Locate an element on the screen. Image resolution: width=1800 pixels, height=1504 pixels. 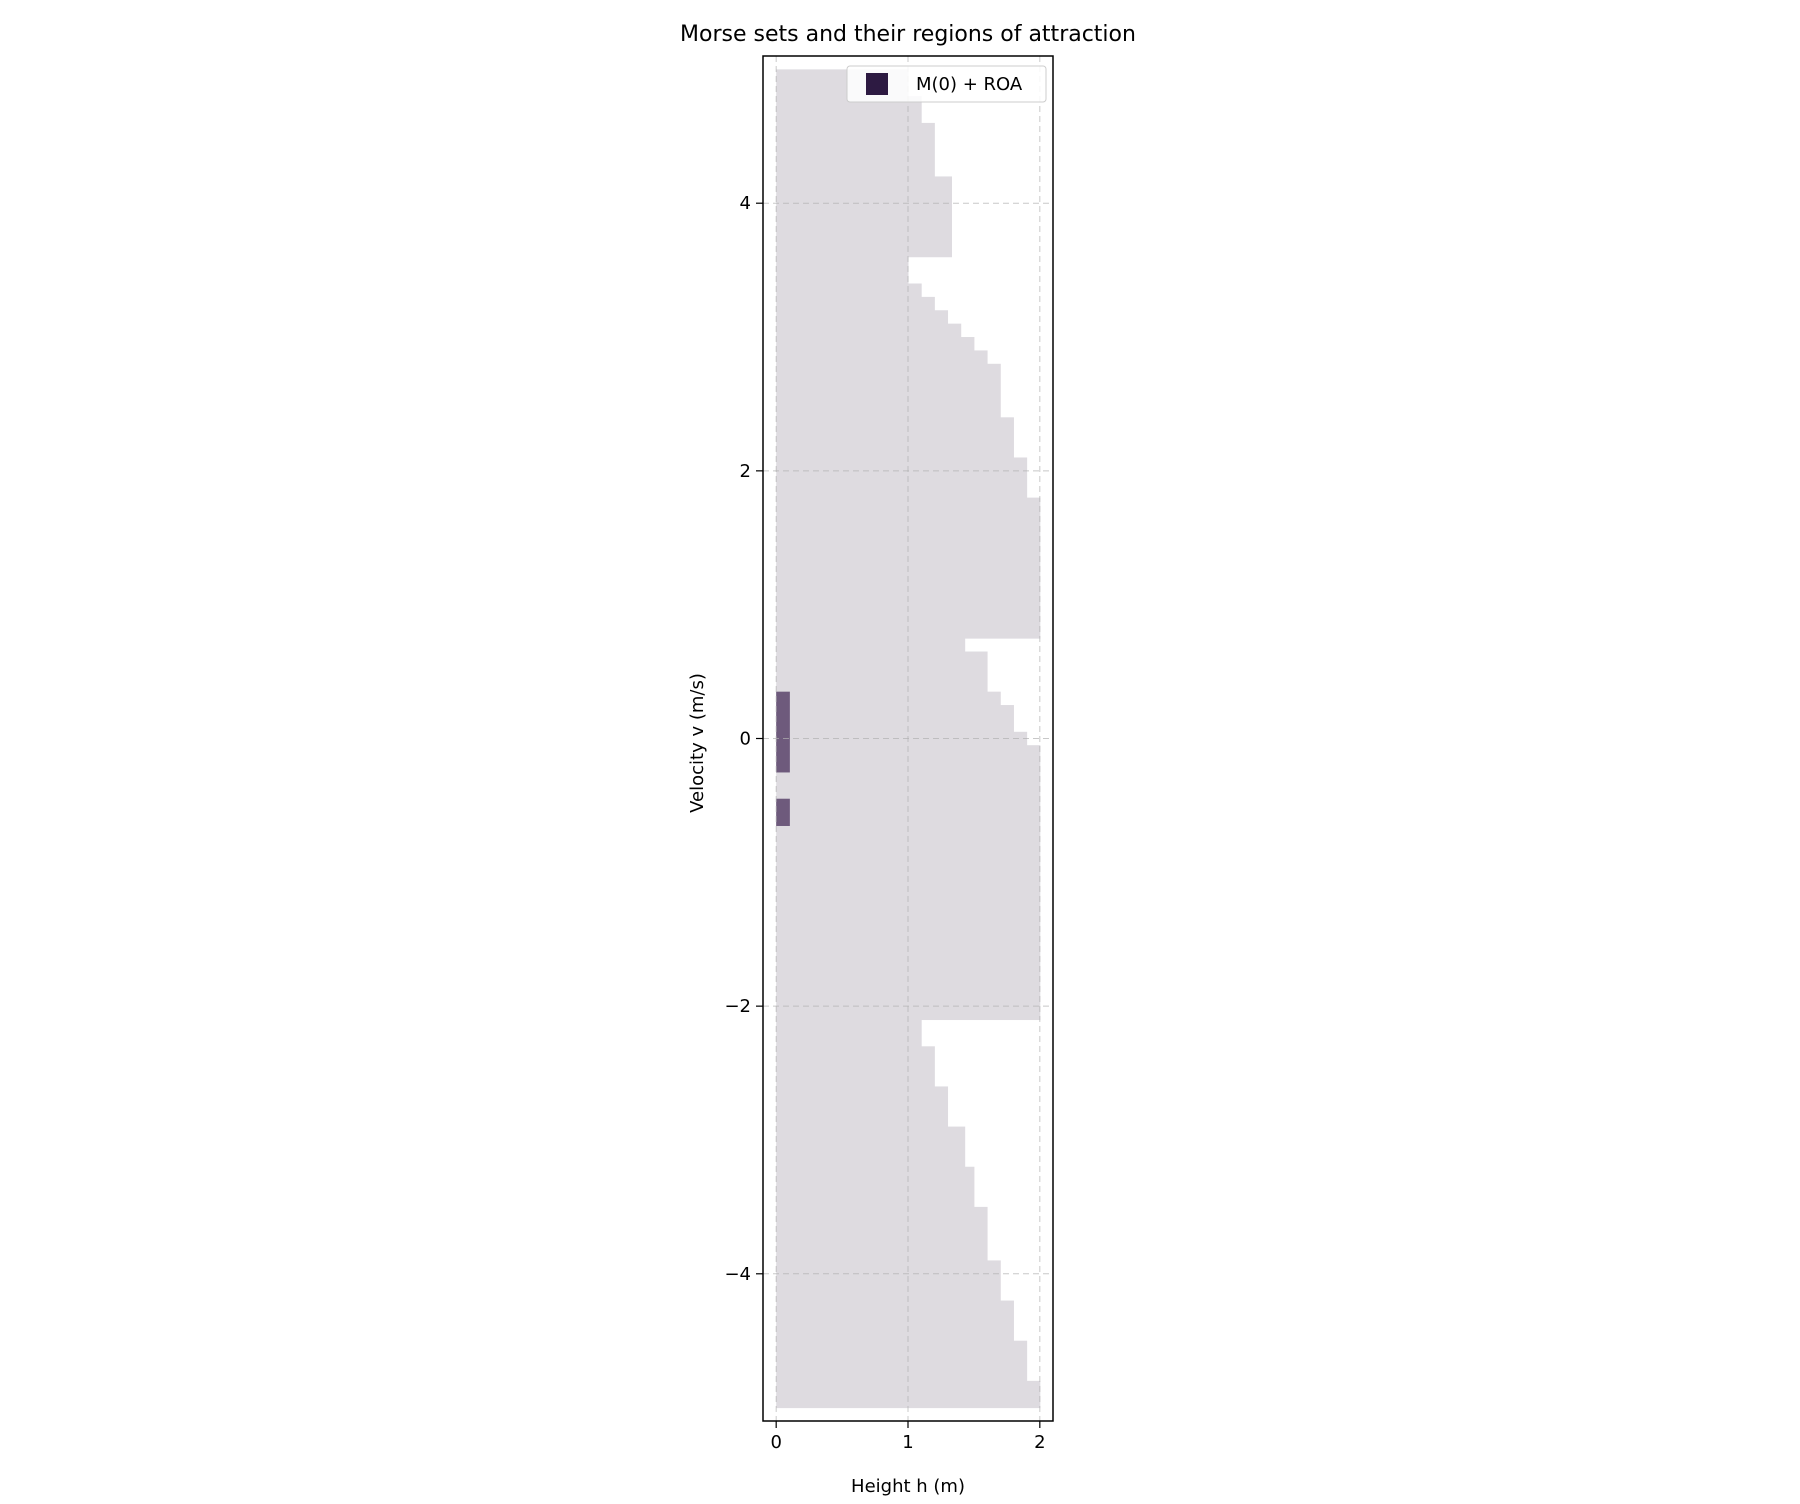
y-tick-label: −2 is located at coordinates (737, 1006).